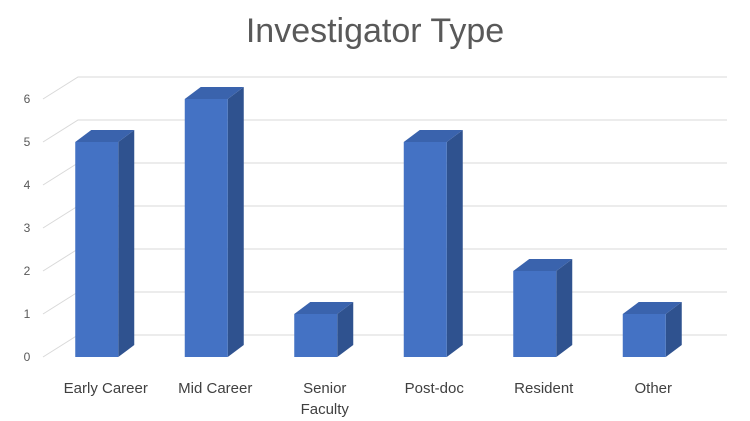  Describe the element at coordinates (215, 388) in the screenshot. I see `x-tick-label: Mid Career` at that location.